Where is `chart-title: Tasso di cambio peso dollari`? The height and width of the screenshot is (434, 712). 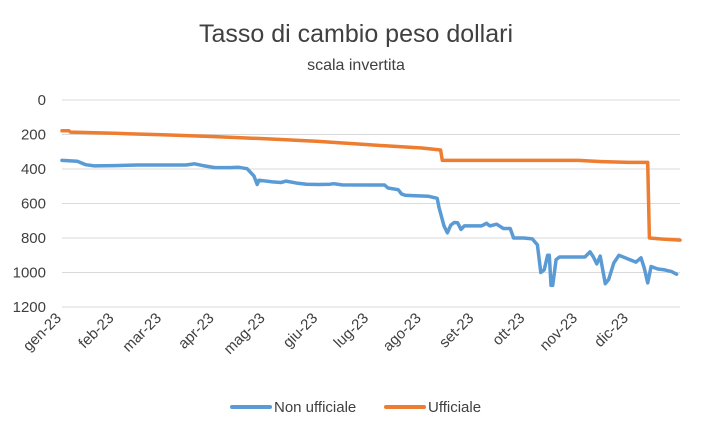
chart-title: Tasso di cambio peso dollari is located at coordinates (356, 34).